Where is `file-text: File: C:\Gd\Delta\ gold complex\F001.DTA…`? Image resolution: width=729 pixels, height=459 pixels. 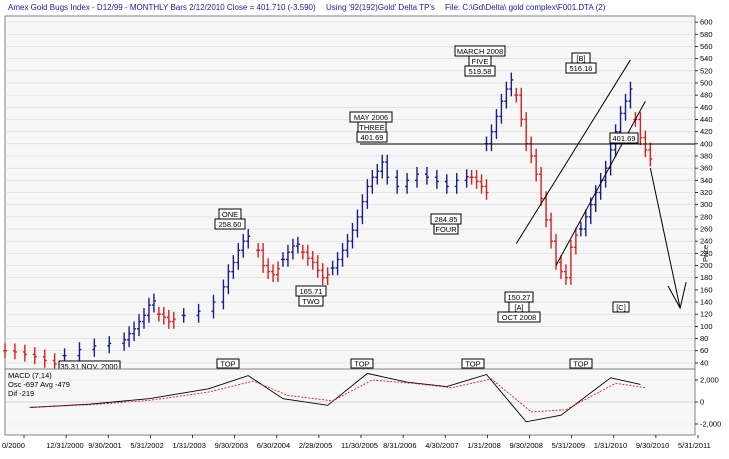
file-text: File: C:\Gd\Delta\ gold complex\F001.DTA… is located at coordinates (525, 7).